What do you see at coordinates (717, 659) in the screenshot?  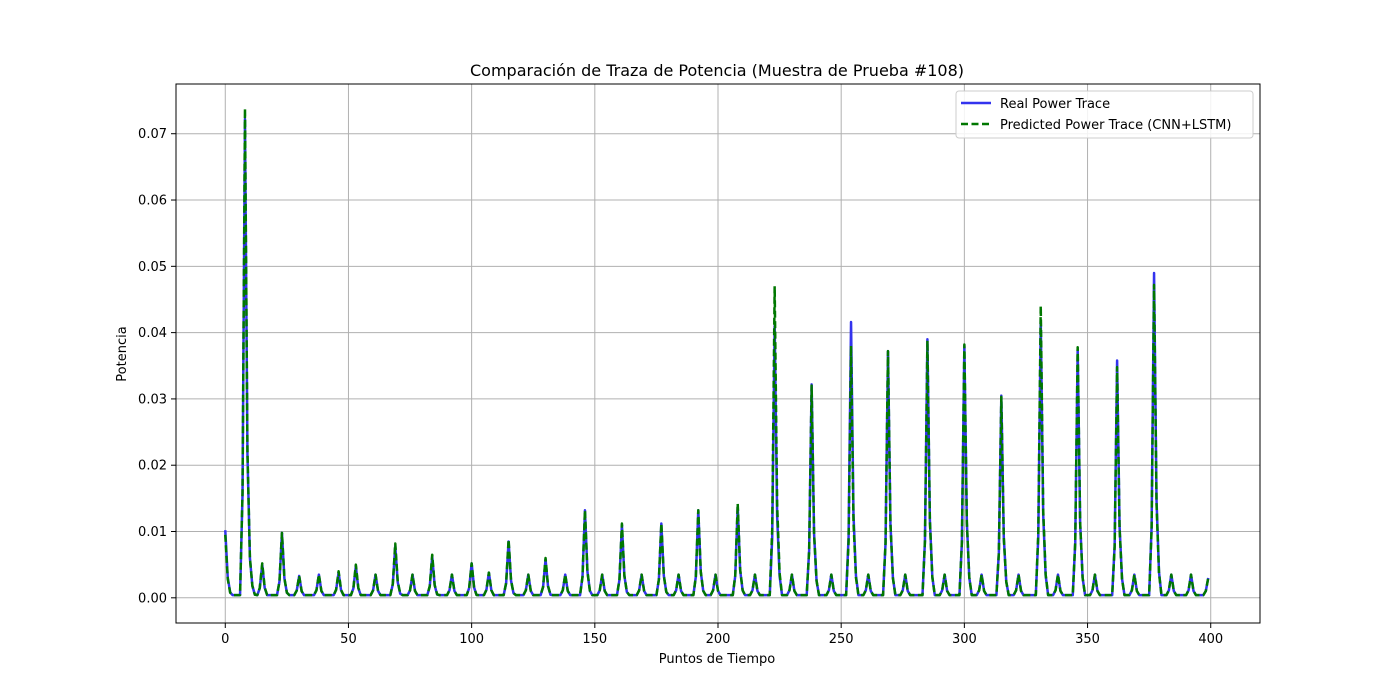 I see `x-axis-label: Puntos de Tiempo` at bounding box center [717, 659].